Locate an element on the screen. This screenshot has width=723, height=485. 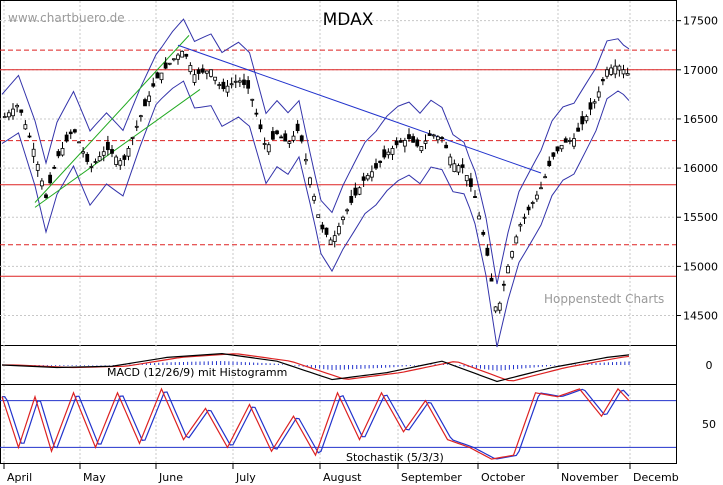
y-tick-label: 16500 is located at coordinates (700, 119).